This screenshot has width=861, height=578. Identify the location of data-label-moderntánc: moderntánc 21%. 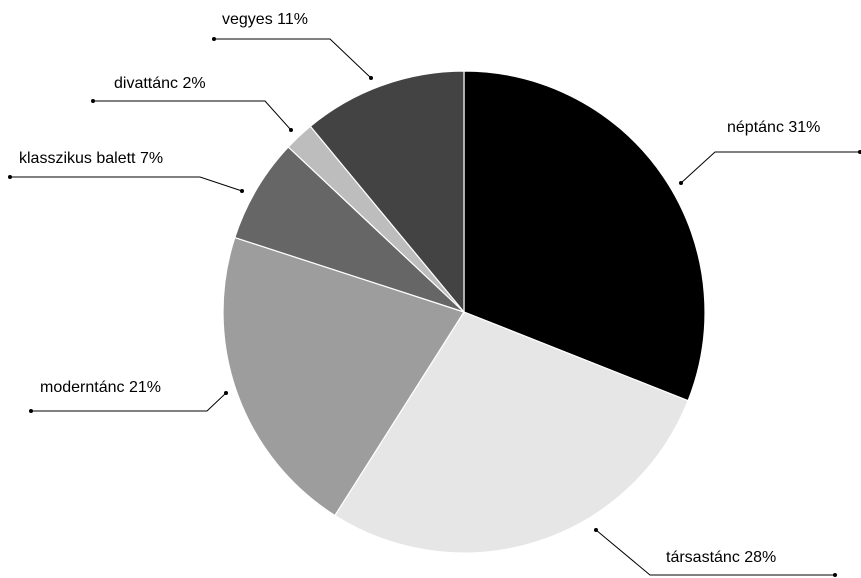
(100, 387).